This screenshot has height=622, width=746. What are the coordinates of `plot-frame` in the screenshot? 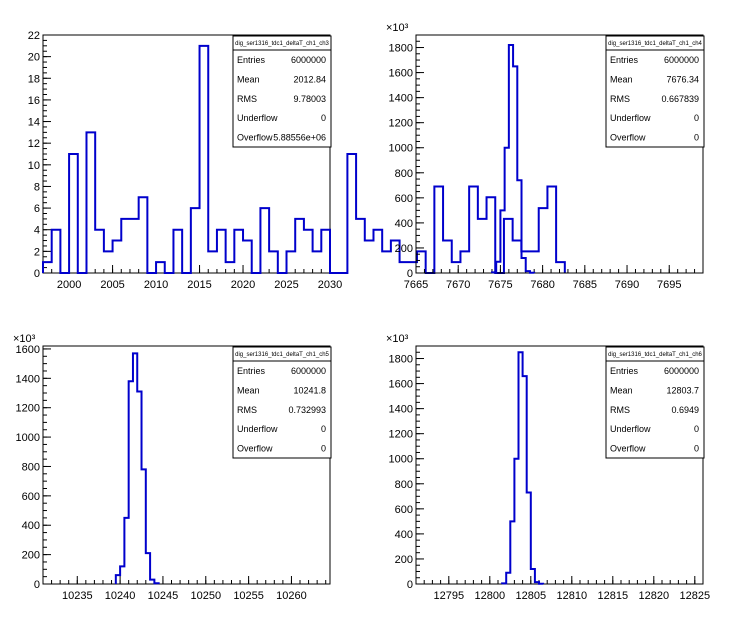 It's located at (186, 465).